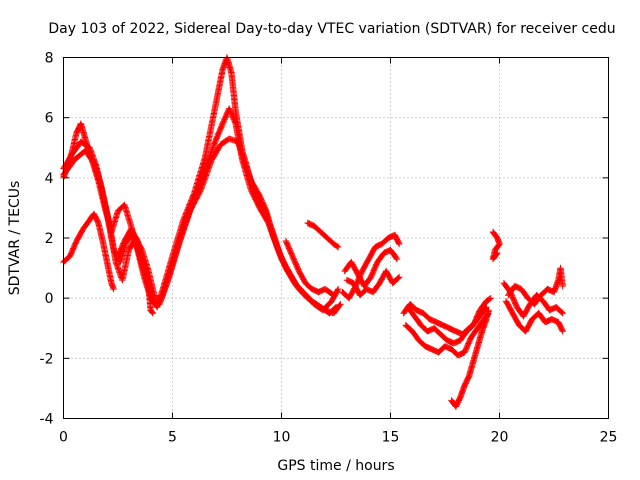 The image size is (640, 480). Describe the element at coordinates (391, 438) in the screenshot. I see `x-tick-label: 15` at that location.